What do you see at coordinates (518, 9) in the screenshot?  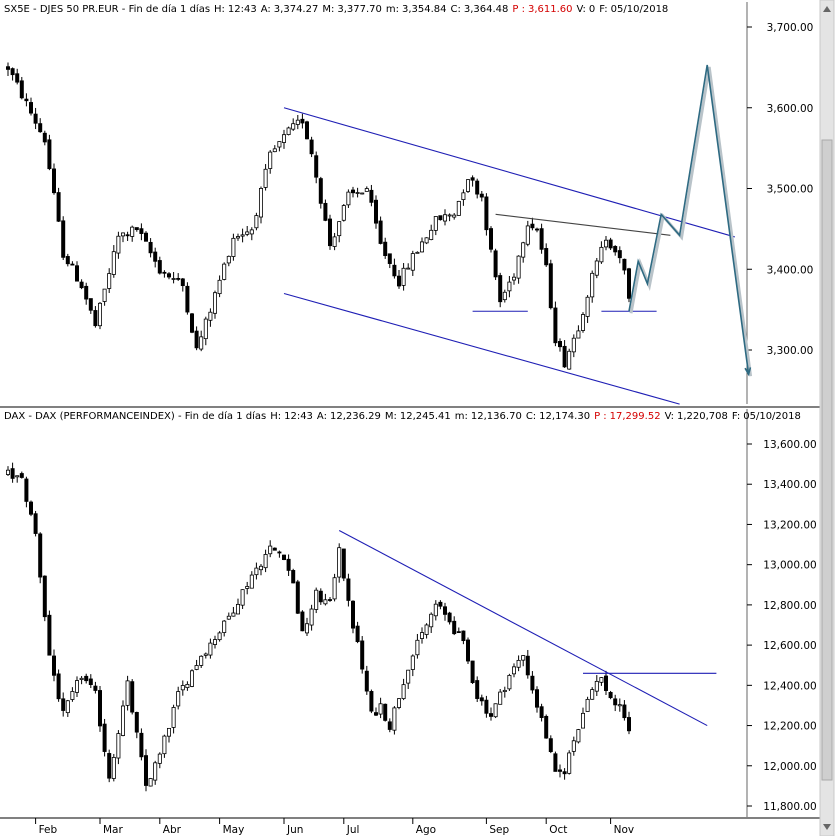 I see `header-field-label: P :` at bounding box center [518, 9].